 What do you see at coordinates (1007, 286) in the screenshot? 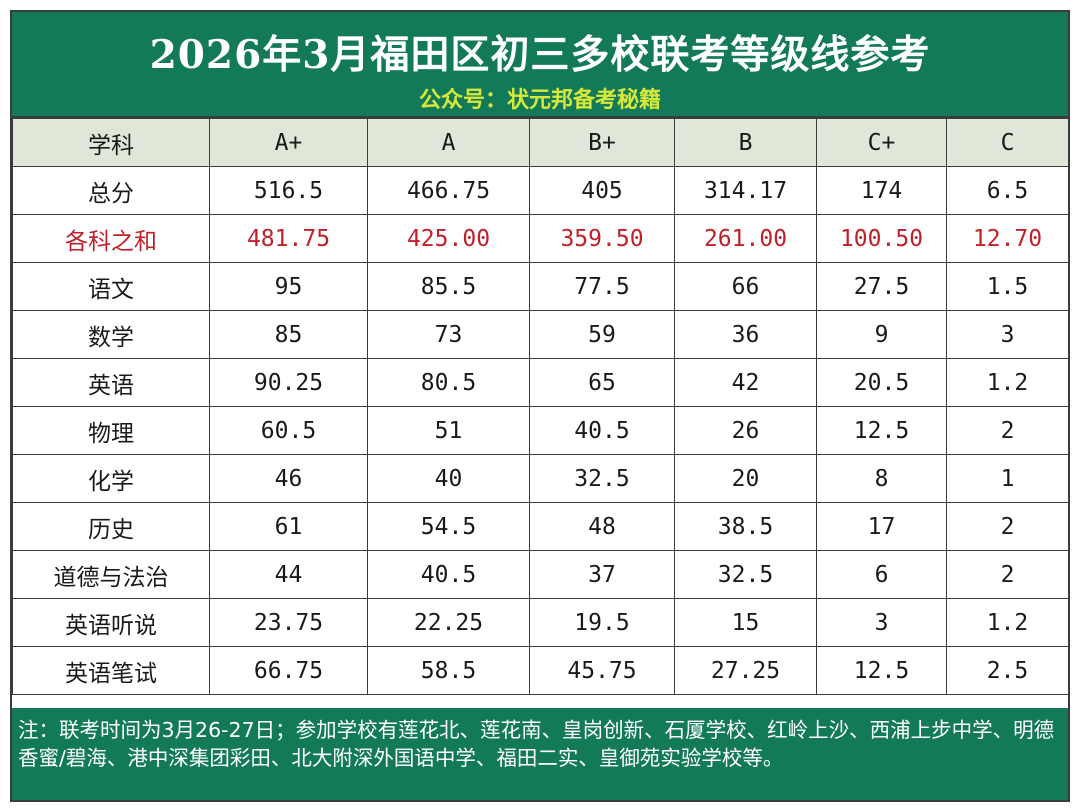
I see `score-cell: 1.5` at bounding box center [1007, 286].